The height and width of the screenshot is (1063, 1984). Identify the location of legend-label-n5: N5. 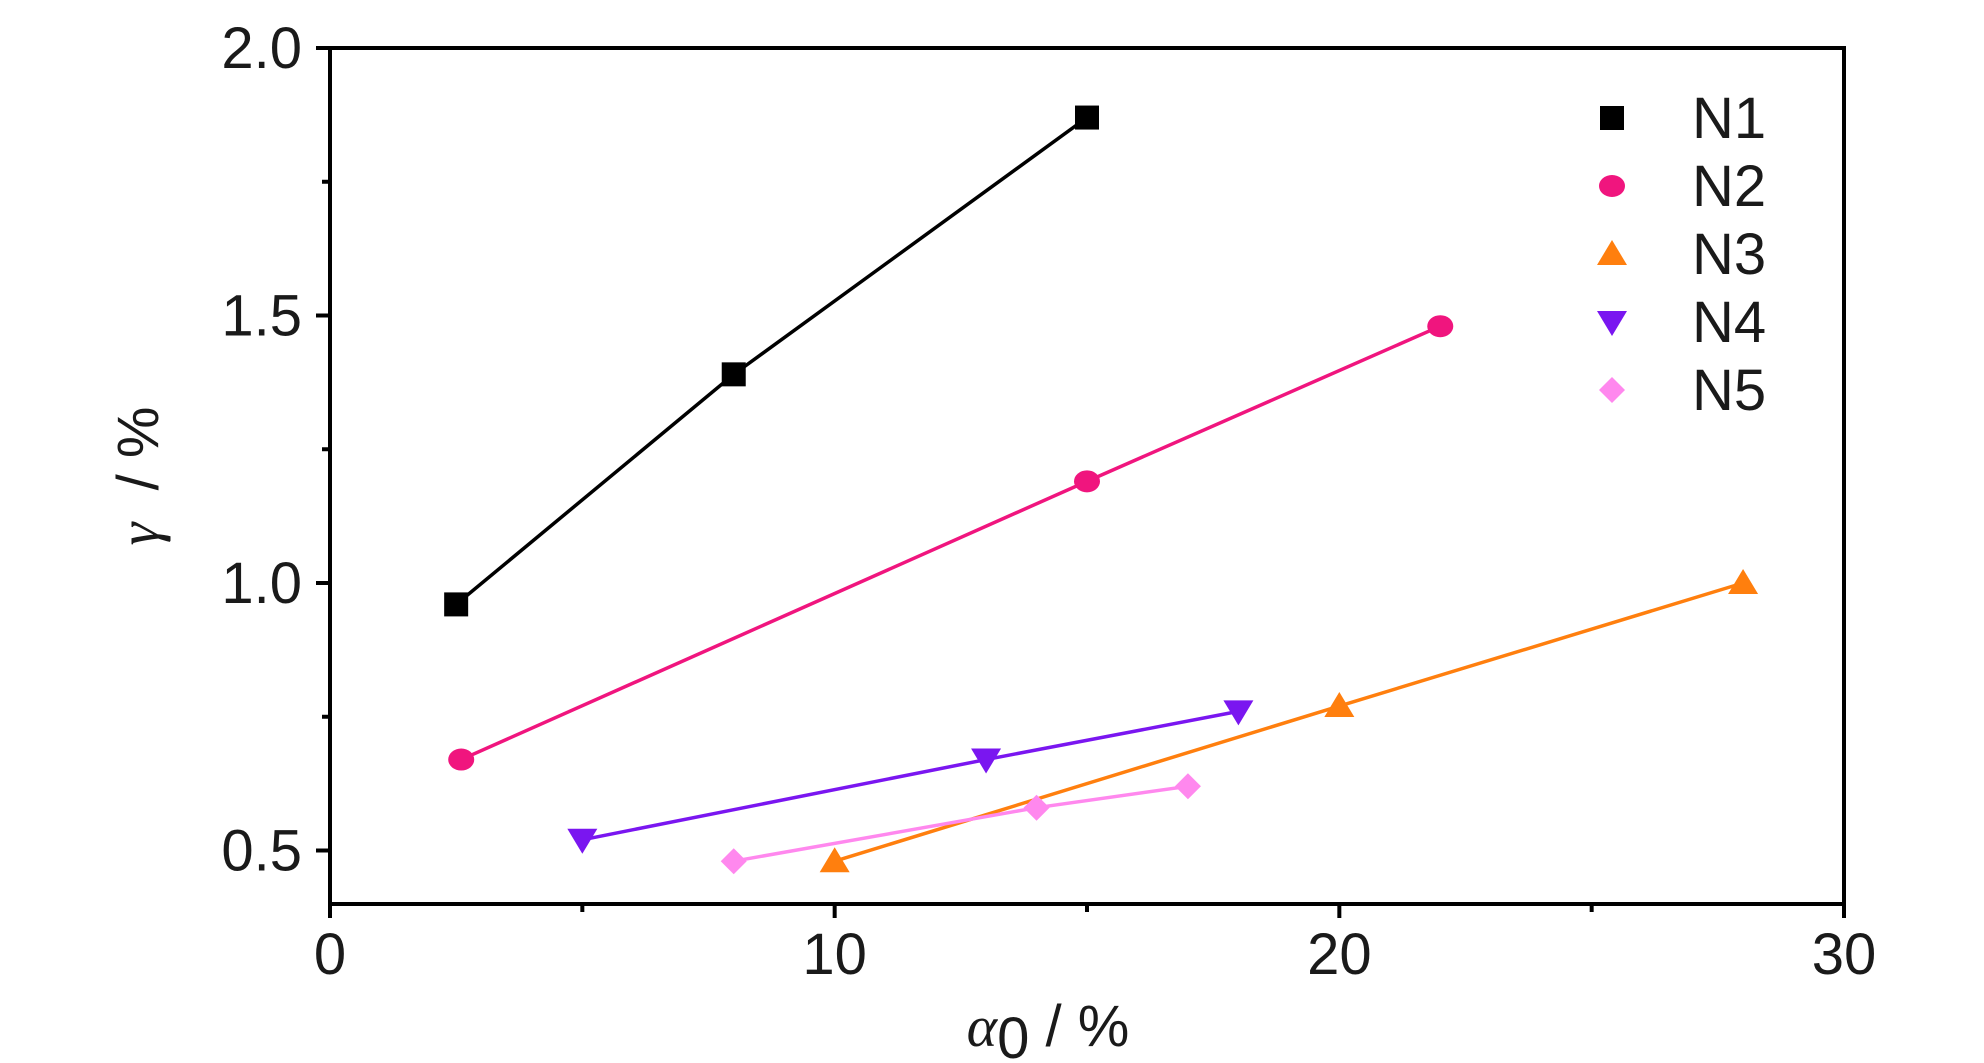
(1729, 390).